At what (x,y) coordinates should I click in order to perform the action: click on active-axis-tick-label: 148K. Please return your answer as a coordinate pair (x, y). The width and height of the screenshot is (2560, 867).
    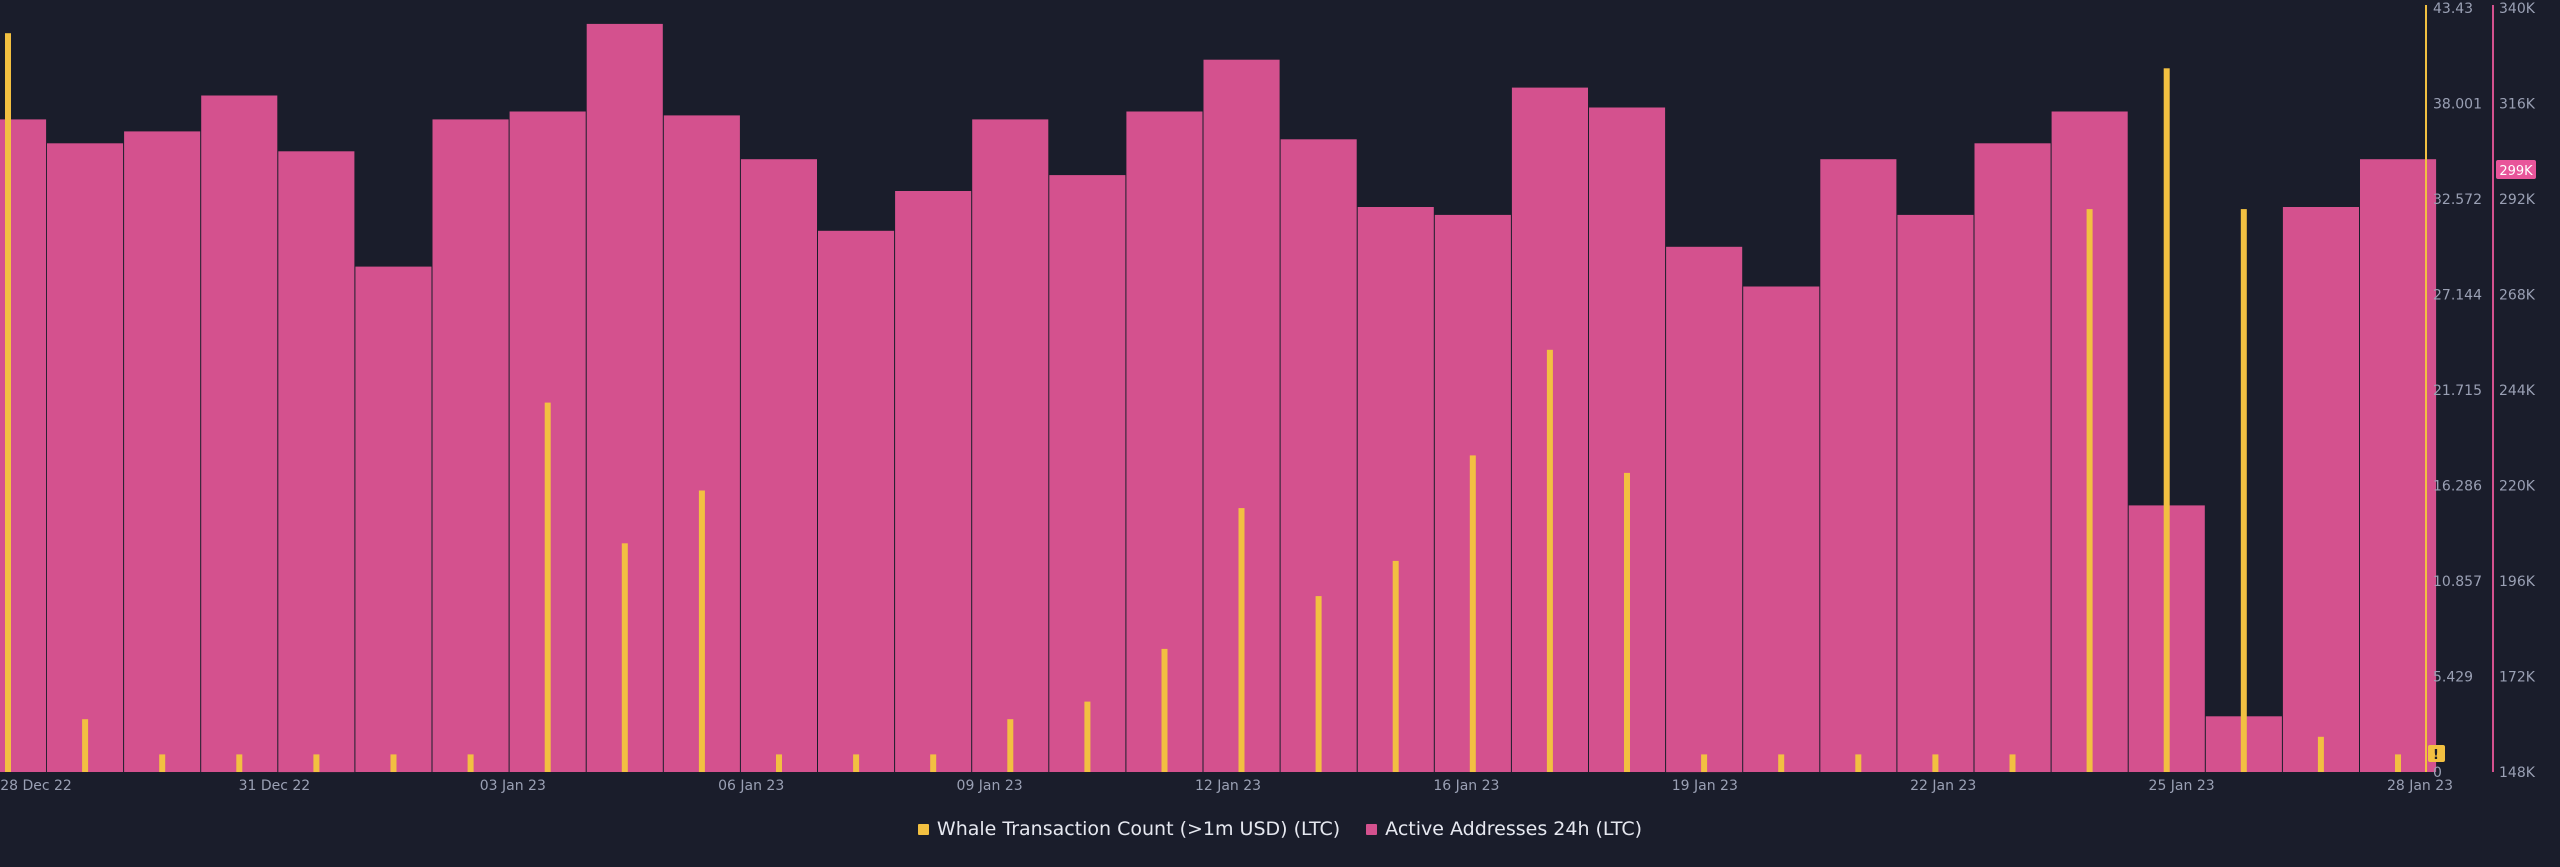
    Looking at the image, I should click on (2517, 773).